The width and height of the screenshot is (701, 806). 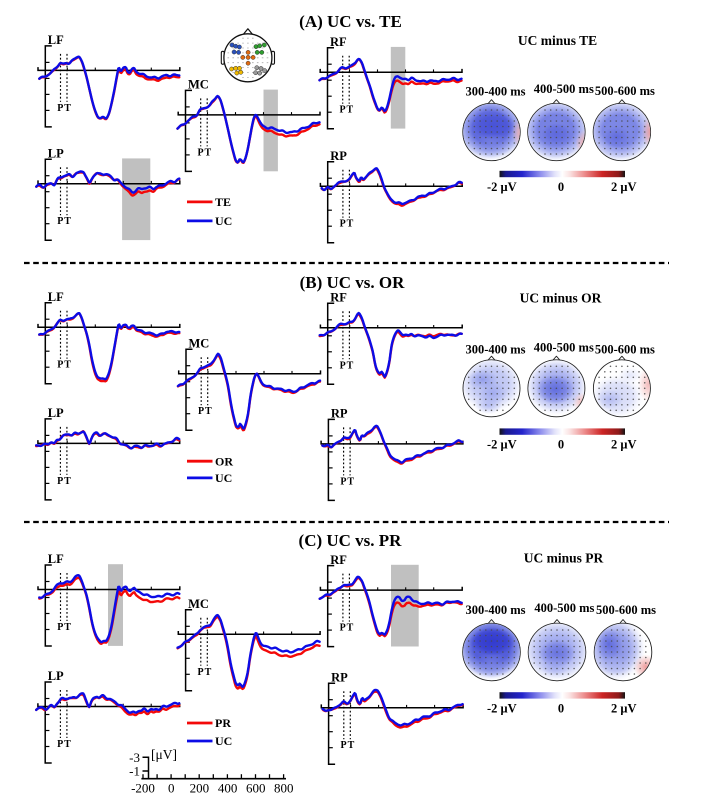 I want to click on svg-text: (B) UC vs. OR, so click(x=353, y=282).